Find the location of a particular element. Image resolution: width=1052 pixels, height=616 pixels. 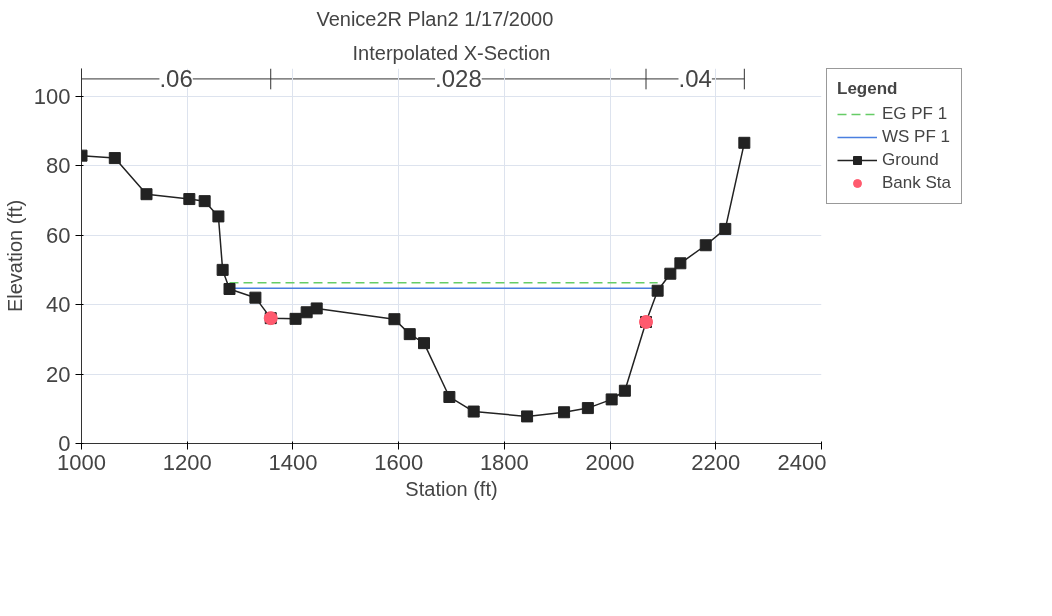

chart-subtitle: Interpolated X-Section is located at coordinates (451, 52).